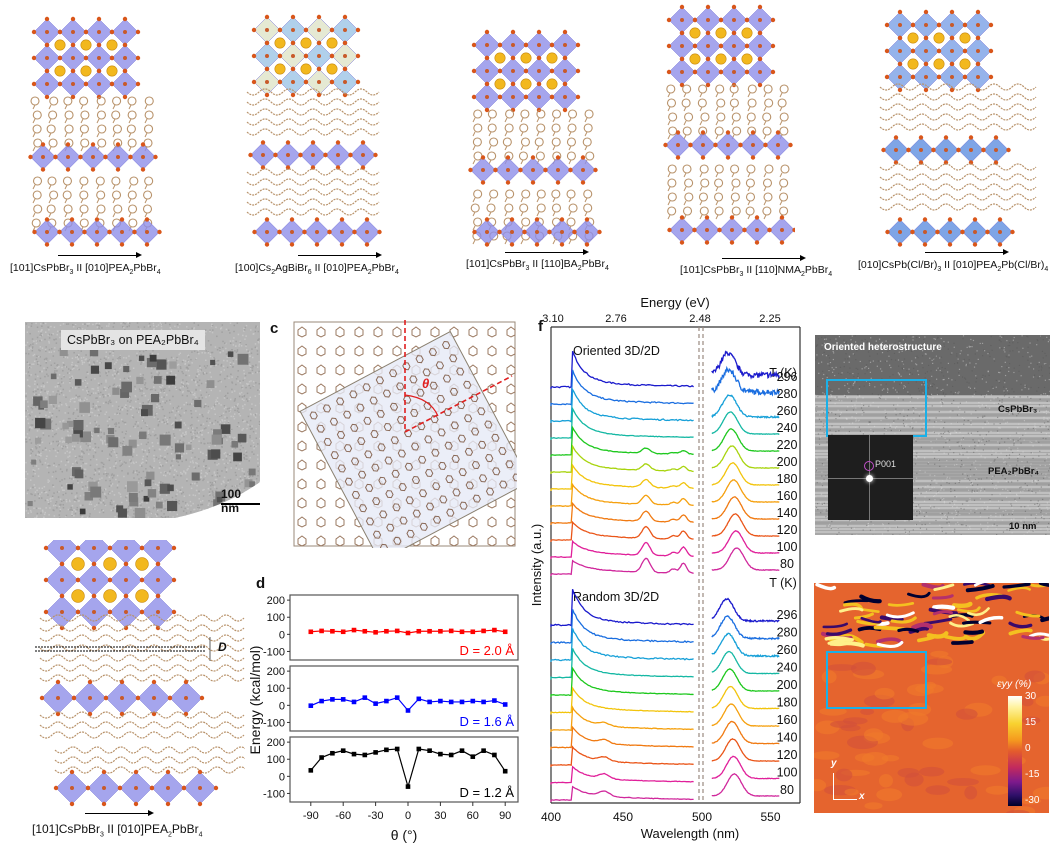  Describe the element at coordinates (321, 389) in the screenshot. I see `pea-molecule` at that location.